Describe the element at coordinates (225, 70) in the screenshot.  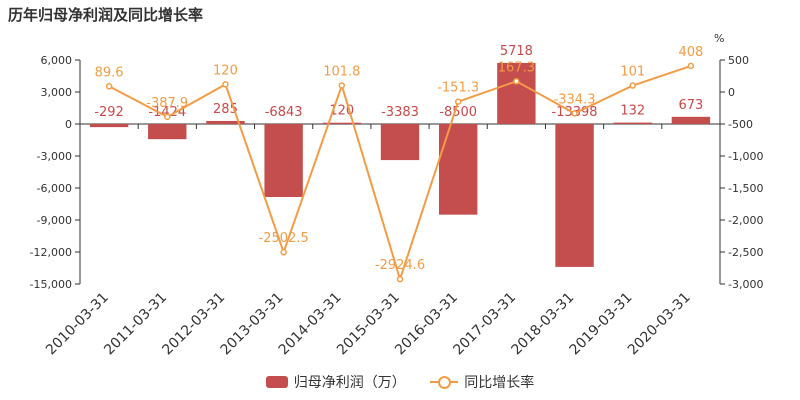
I see `line-value-label: 120` at that location.